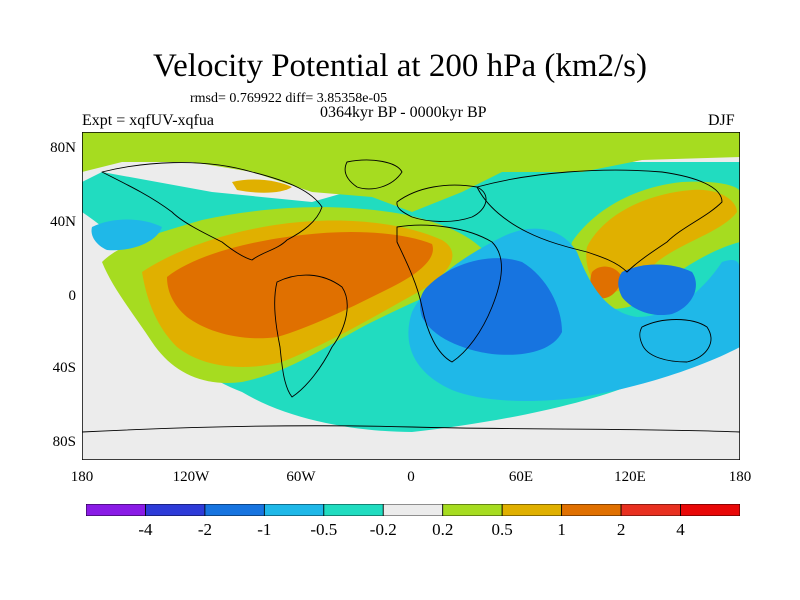 This screenshot has height=600, width=800. Describe the element at coordinates (126, 235) in the screenshot. I see `field-light-negative-pacific` at that location.